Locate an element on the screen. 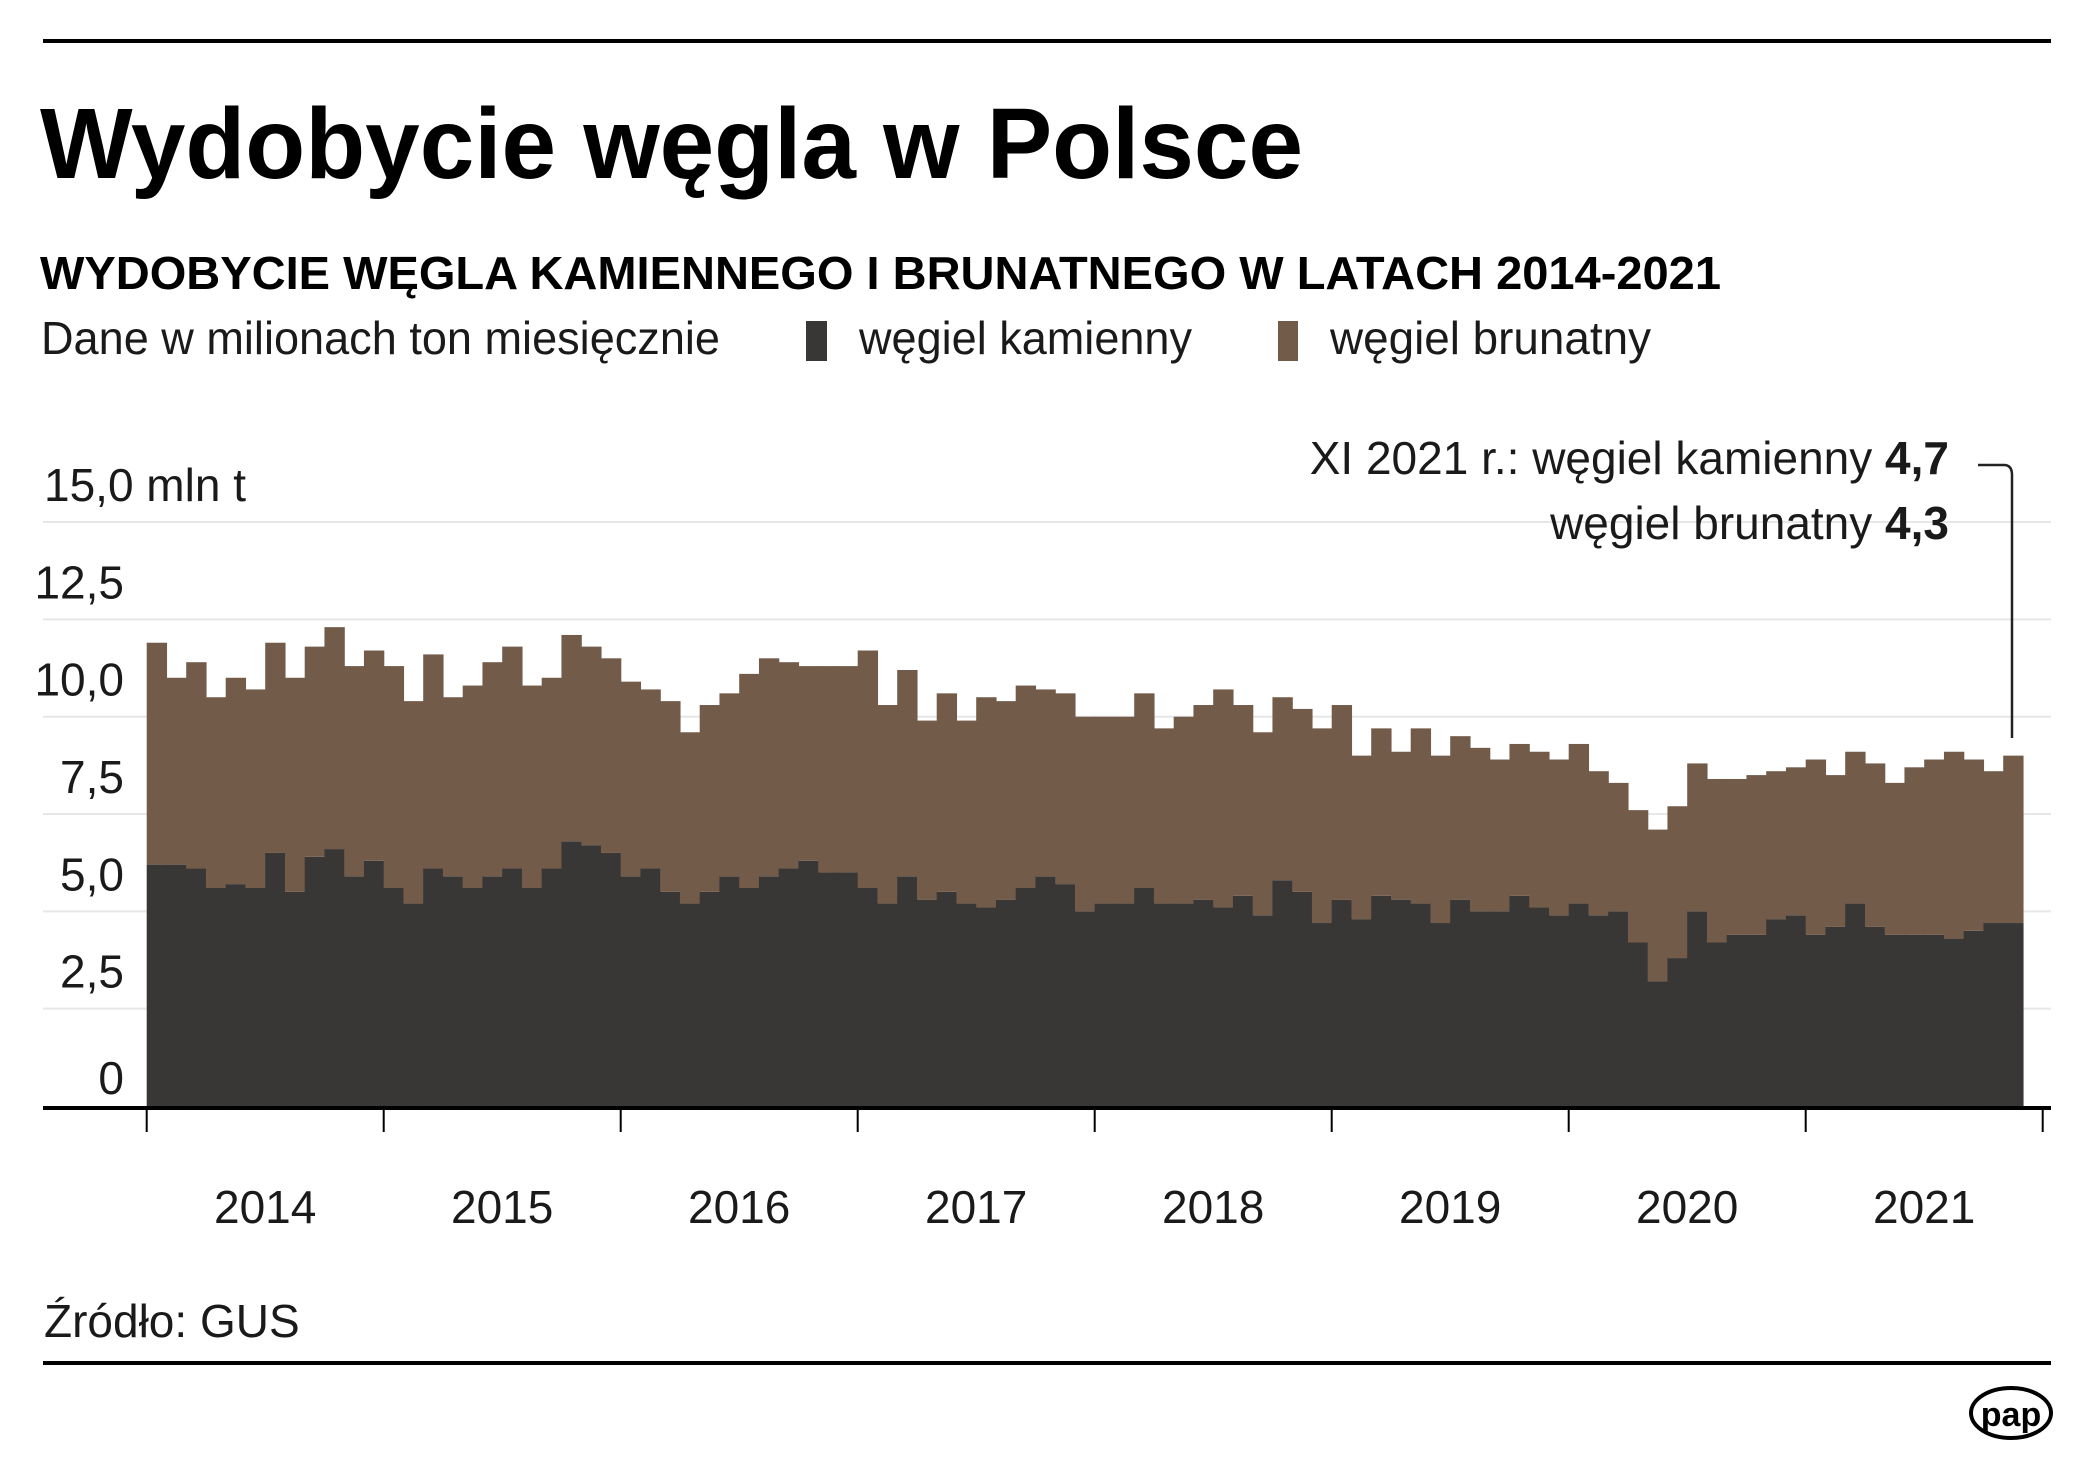  legend: węgiel kamienny węgiel brunatny is located at coordinates (1228, 338).